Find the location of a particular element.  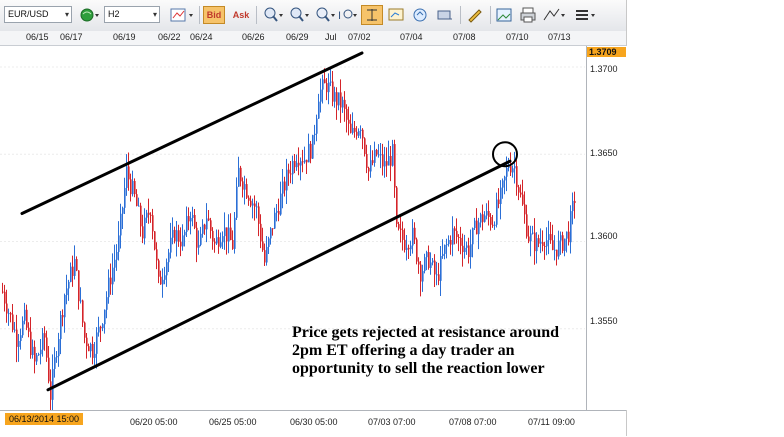

symbol-value: EUR/USD is located at coordinates (28, 14).